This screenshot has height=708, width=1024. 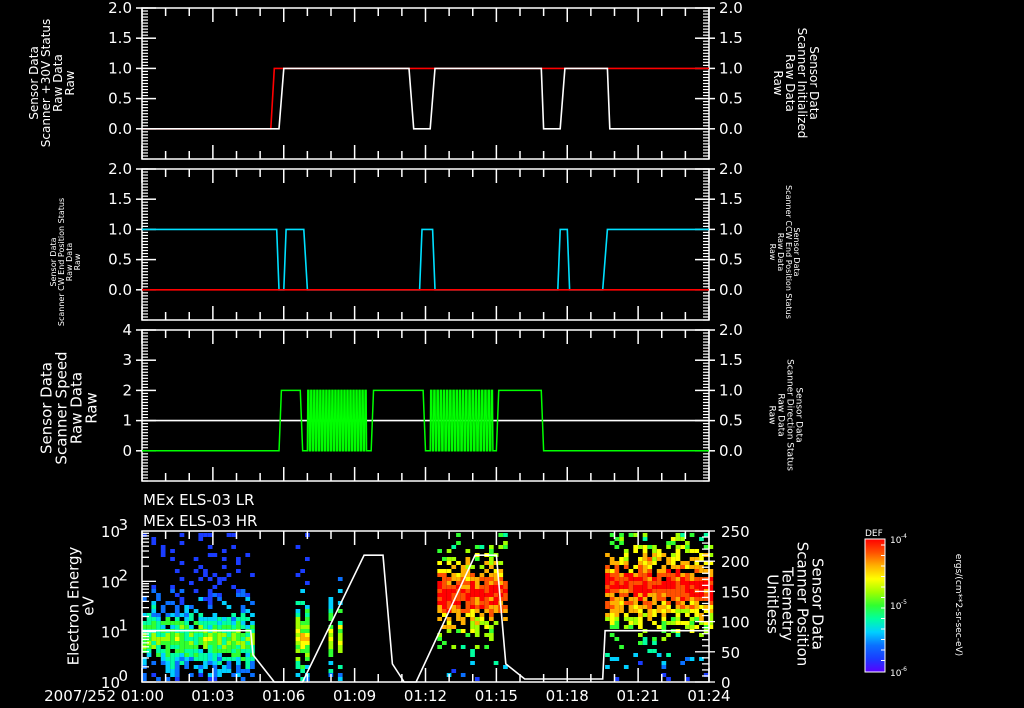 I want to click on x-tick-label: 2007/252 01:00, so click(x=104, y=696).